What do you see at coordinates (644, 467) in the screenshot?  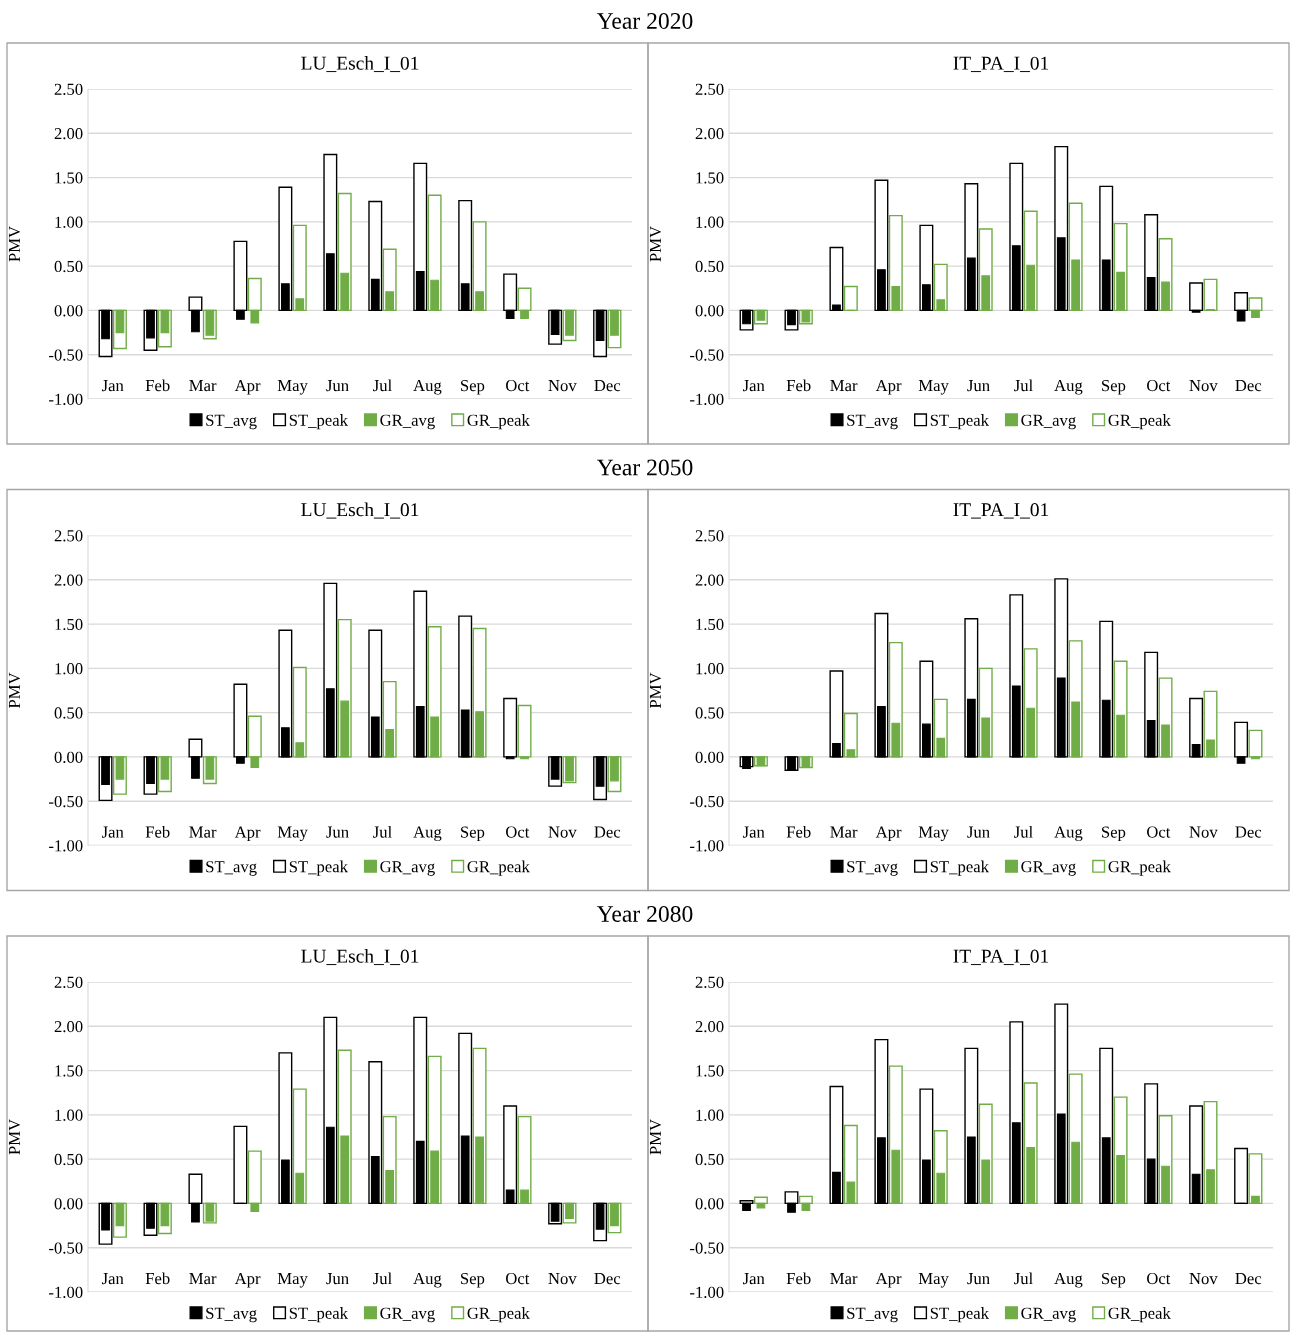 I see `text: Year 2050` at bounding box center [644, 467].